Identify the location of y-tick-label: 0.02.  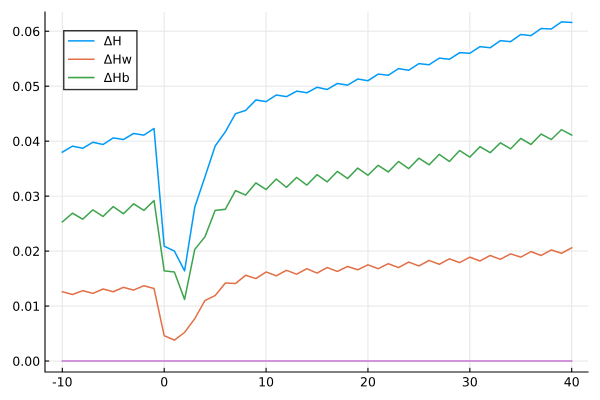
(26, 251).